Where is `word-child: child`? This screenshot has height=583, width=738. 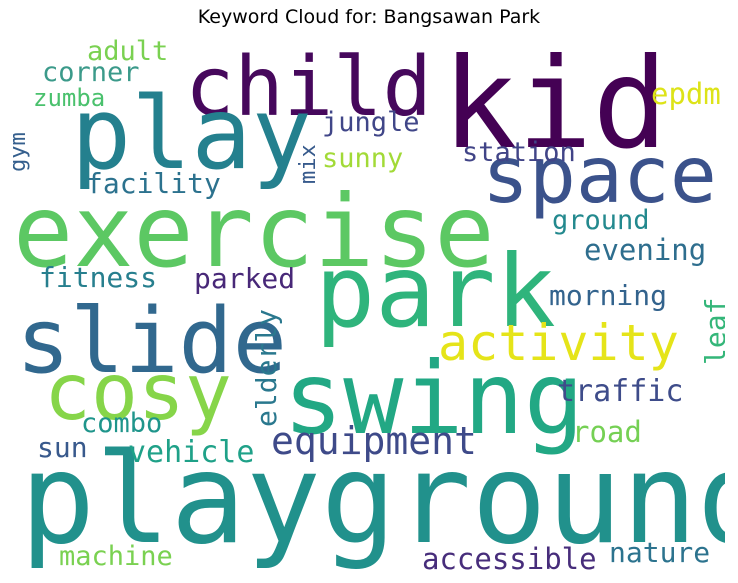
word-child: child is located at coordinates (308, 87).